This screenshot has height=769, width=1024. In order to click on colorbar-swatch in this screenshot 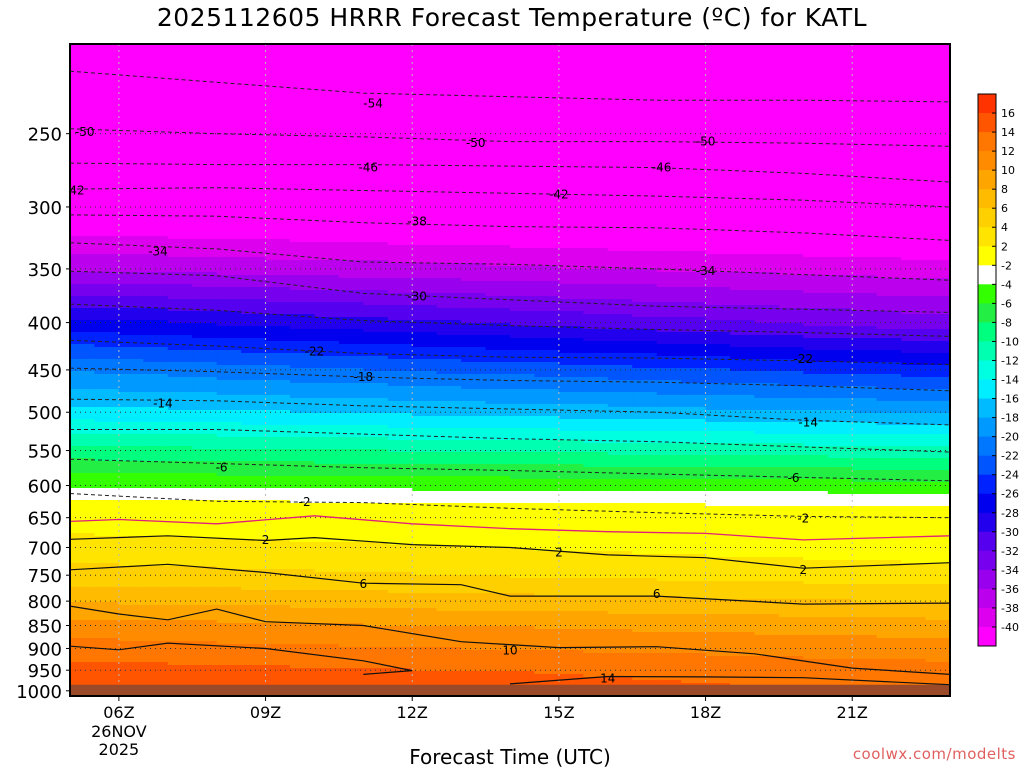, I will do `click(987, 161)`.